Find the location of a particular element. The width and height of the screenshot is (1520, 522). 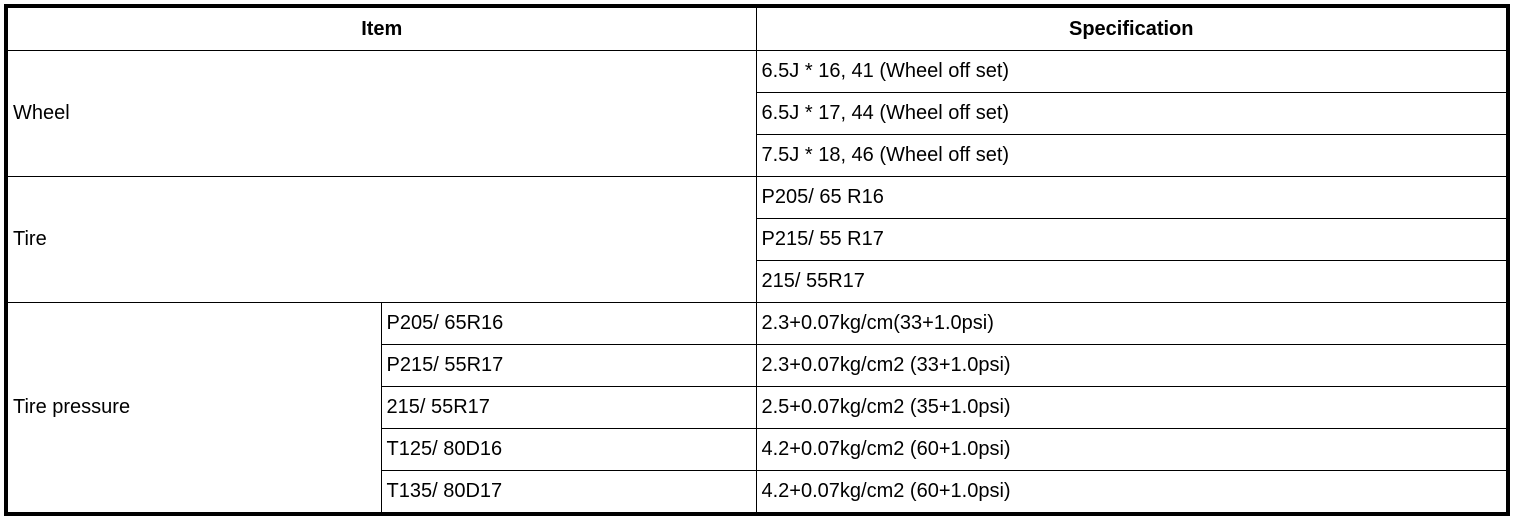

header-specification: Specification is located at coordinates (1132, 28).